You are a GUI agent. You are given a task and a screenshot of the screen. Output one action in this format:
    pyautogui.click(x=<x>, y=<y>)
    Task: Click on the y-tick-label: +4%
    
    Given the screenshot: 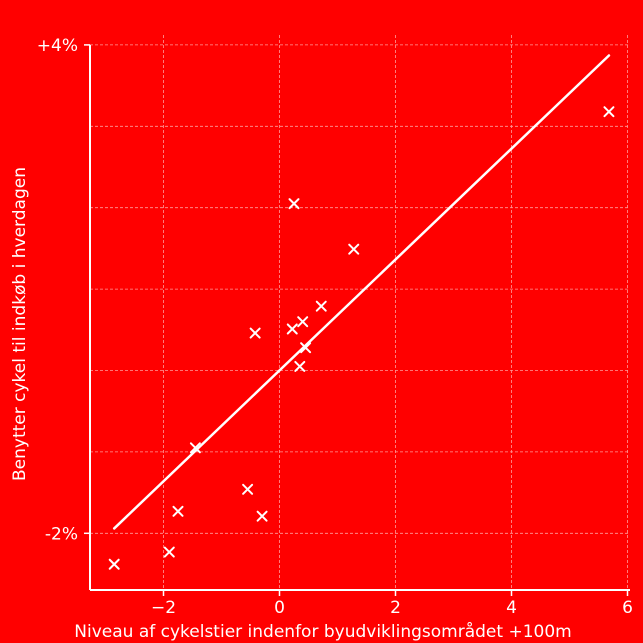 What is the action you would take?
    pyautogui.click(x=57, y=46)
    